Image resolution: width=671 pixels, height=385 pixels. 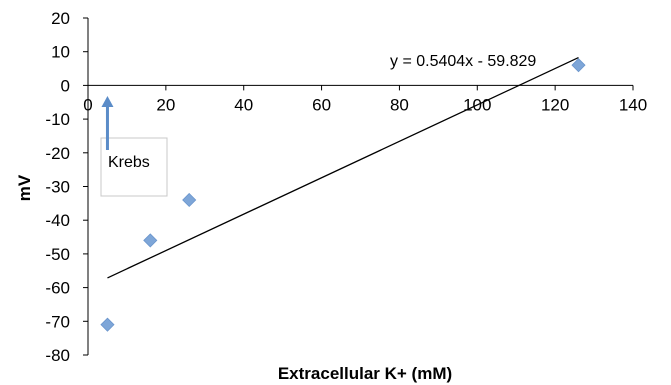 What do you see at coordinates (365, 373) in the screenshot?
I see `x-axis-title: Extracellular K+ (mM)` at bounding box center [365, 373].